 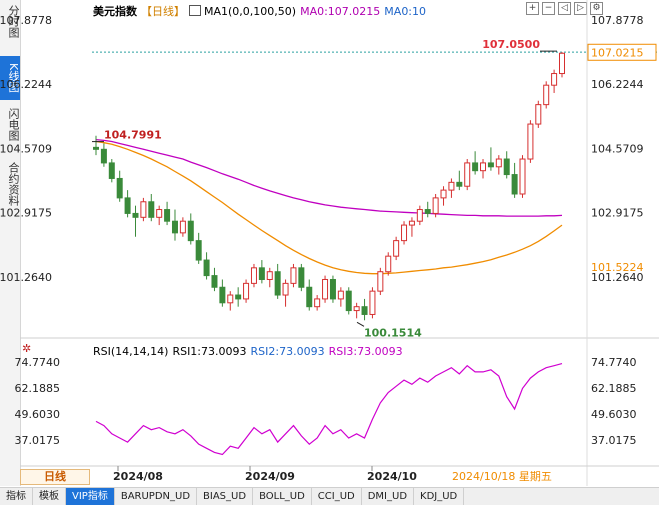 What do you see at coordinates (13, 124) in the screenshot?
I see `tab-lightning: 闪电图` at bounding box center [13, 124].